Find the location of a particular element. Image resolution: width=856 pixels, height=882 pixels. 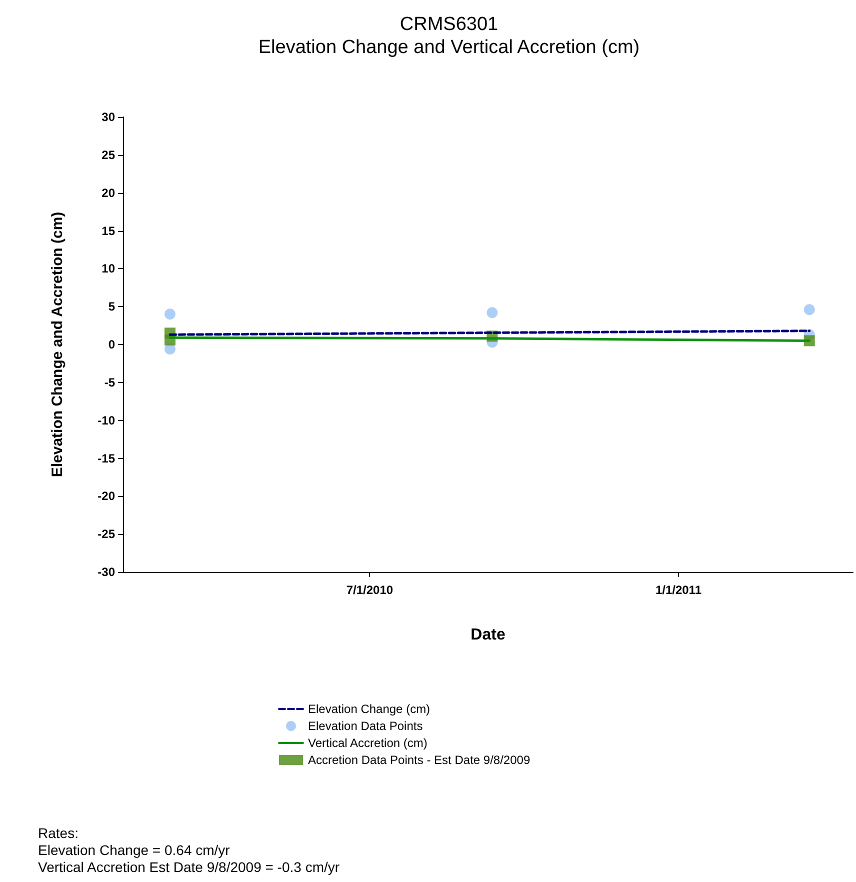

y-tick-label: -25 is located at coordinates (107, 534).